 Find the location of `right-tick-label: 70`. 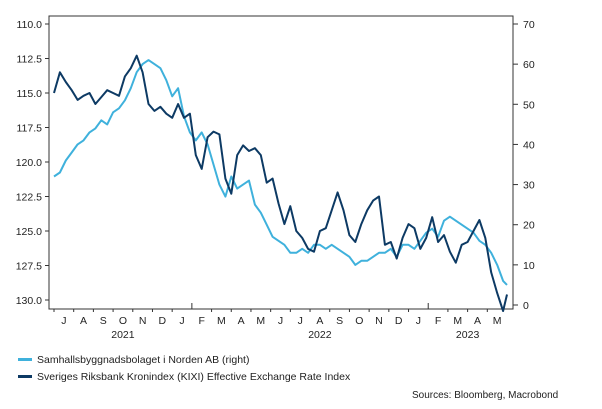

right-tick-label: 70 is located at coordinates (529, 25).